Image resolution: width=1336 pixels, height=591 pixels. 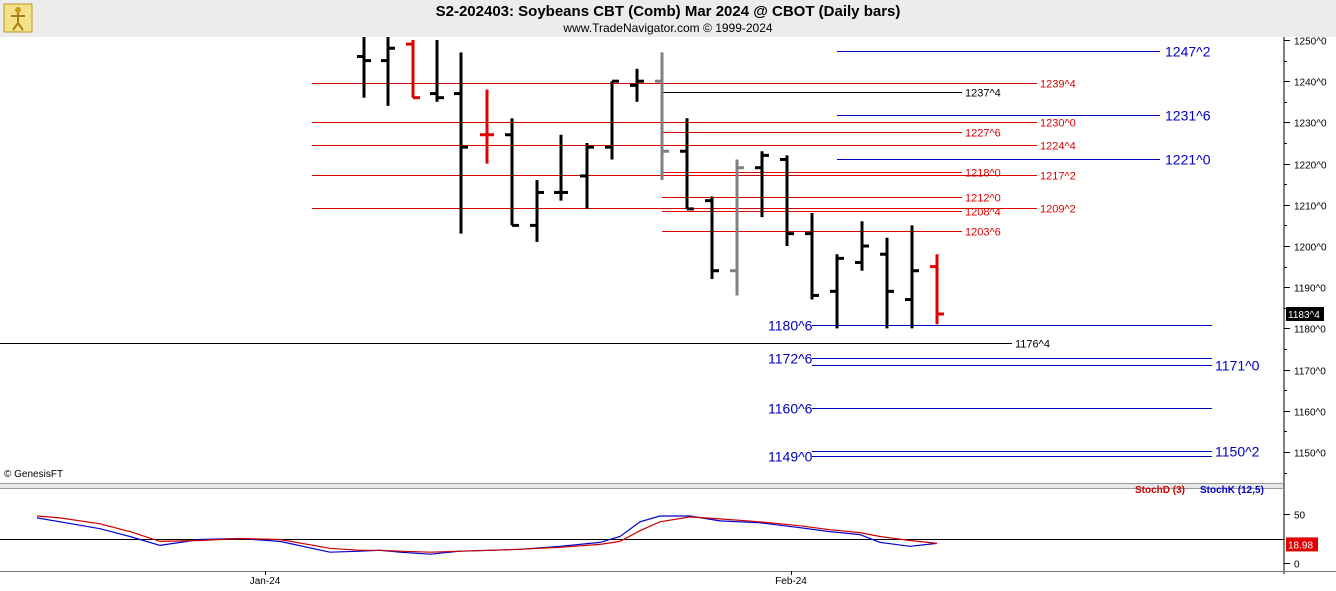 What do you see at coordinates (1188, 116) in the screenshot?
I see `level-label: 1231^6` at bounding box center [1188, 116].